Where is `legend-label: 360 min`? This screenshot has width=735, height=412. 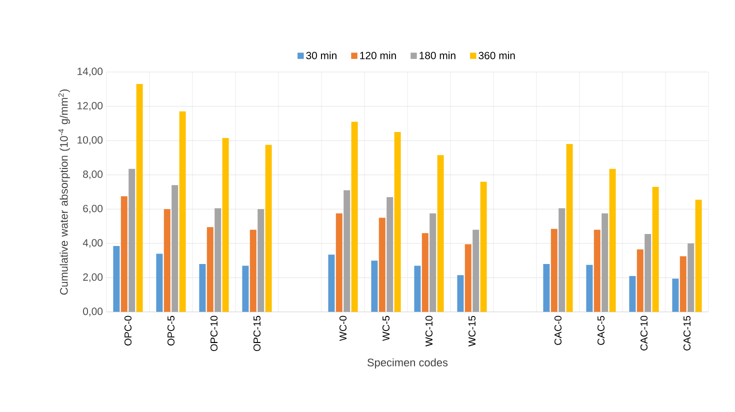
legend-label: 360 min is located at coordinates (496, 56).